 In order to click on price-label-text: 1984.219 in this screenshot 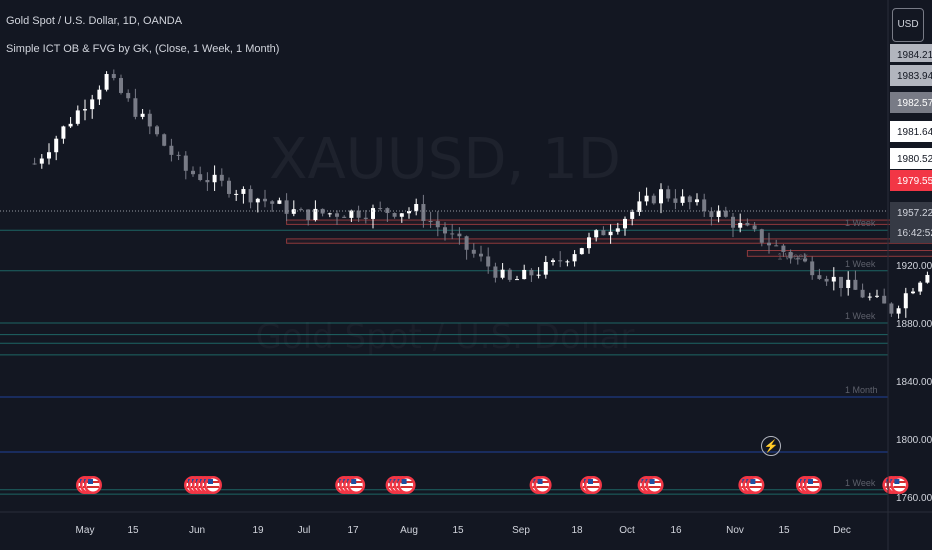, I will do `click(914, 55)`.